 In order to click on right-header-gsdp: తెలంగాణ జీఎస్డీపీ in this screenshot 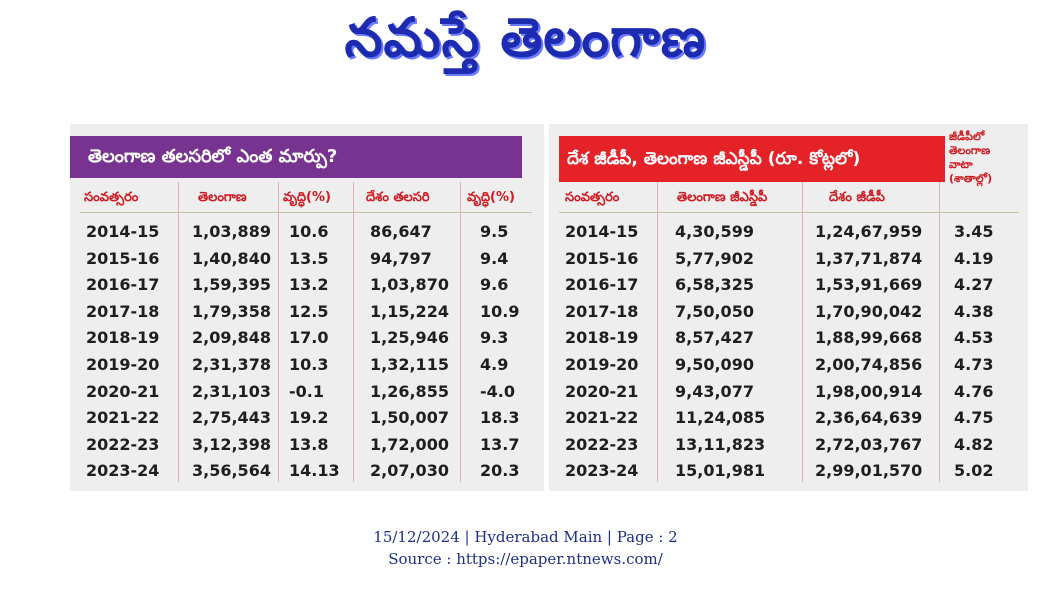, I will do `click(722, 197)`.